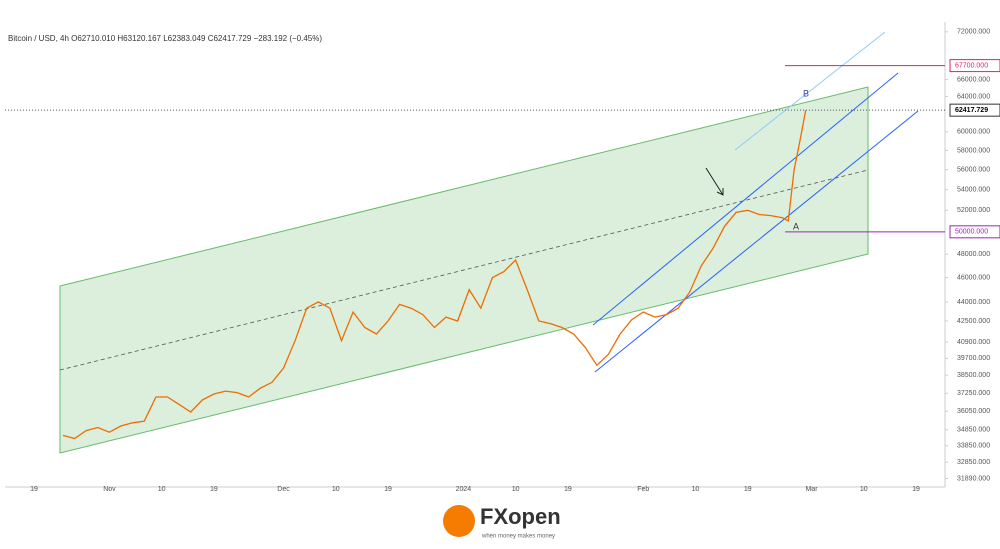 This screenshot has width=1000, height=549. I want to click on y-tick-label: 42500.000, so click(973, 321).